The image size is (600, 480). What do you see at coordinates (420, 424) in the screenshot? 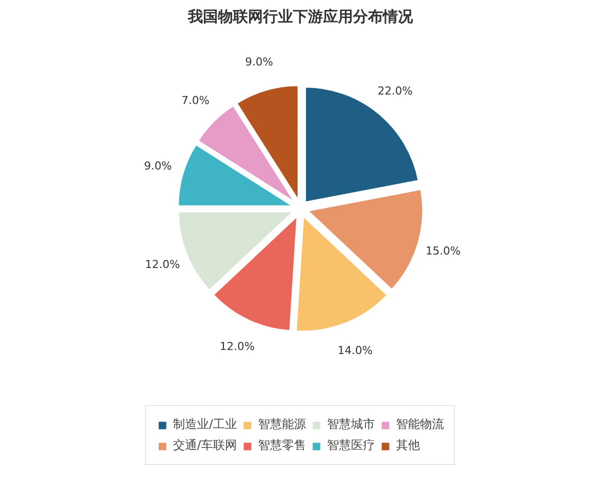
I see `legend-label: 智能物流` at bounding box center [420, 424].